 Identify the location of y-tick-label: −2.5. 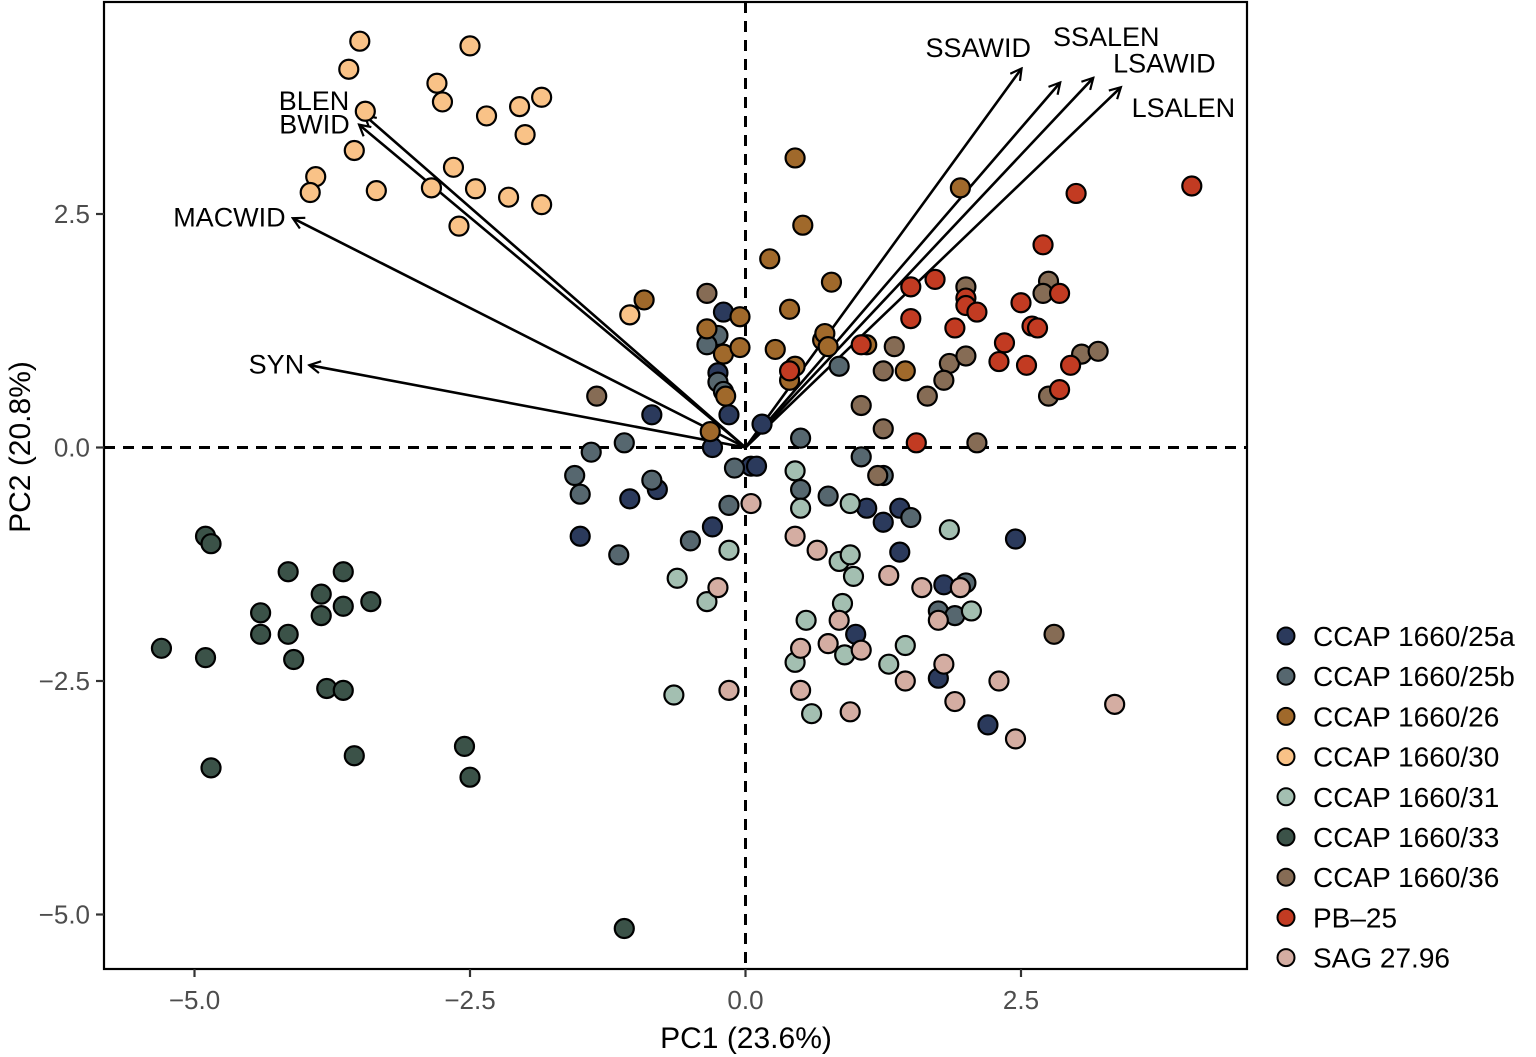
(64, 681).